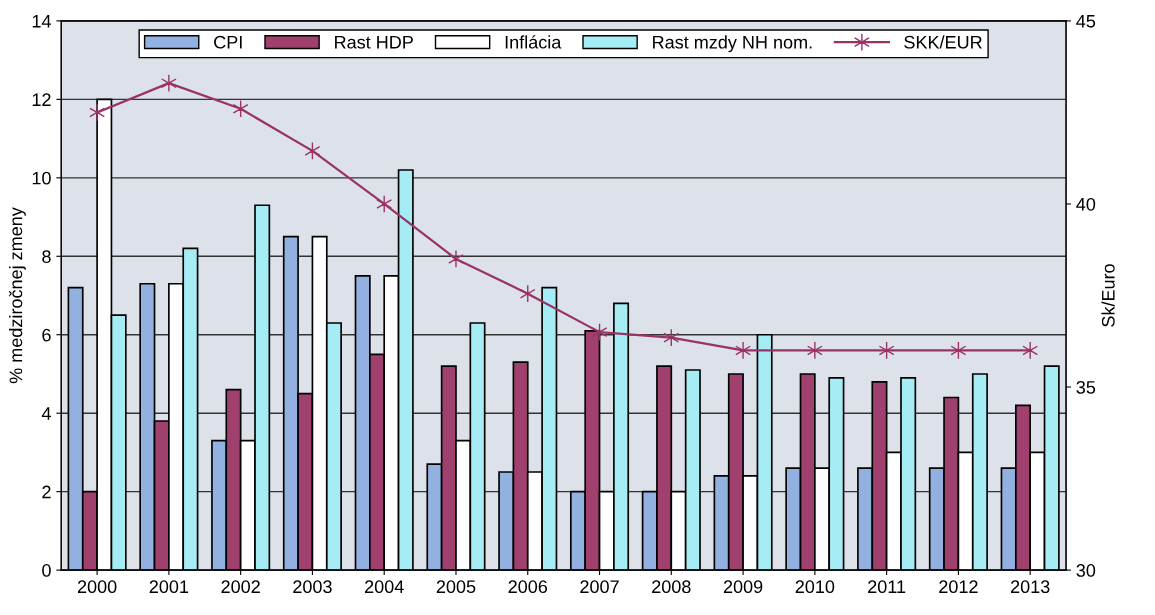 The width and height of the screenshot is (1155, 615). Describe the element at coordinates (887, 587) in the screenshot. I see `x-tick-label: 2011` at that location.